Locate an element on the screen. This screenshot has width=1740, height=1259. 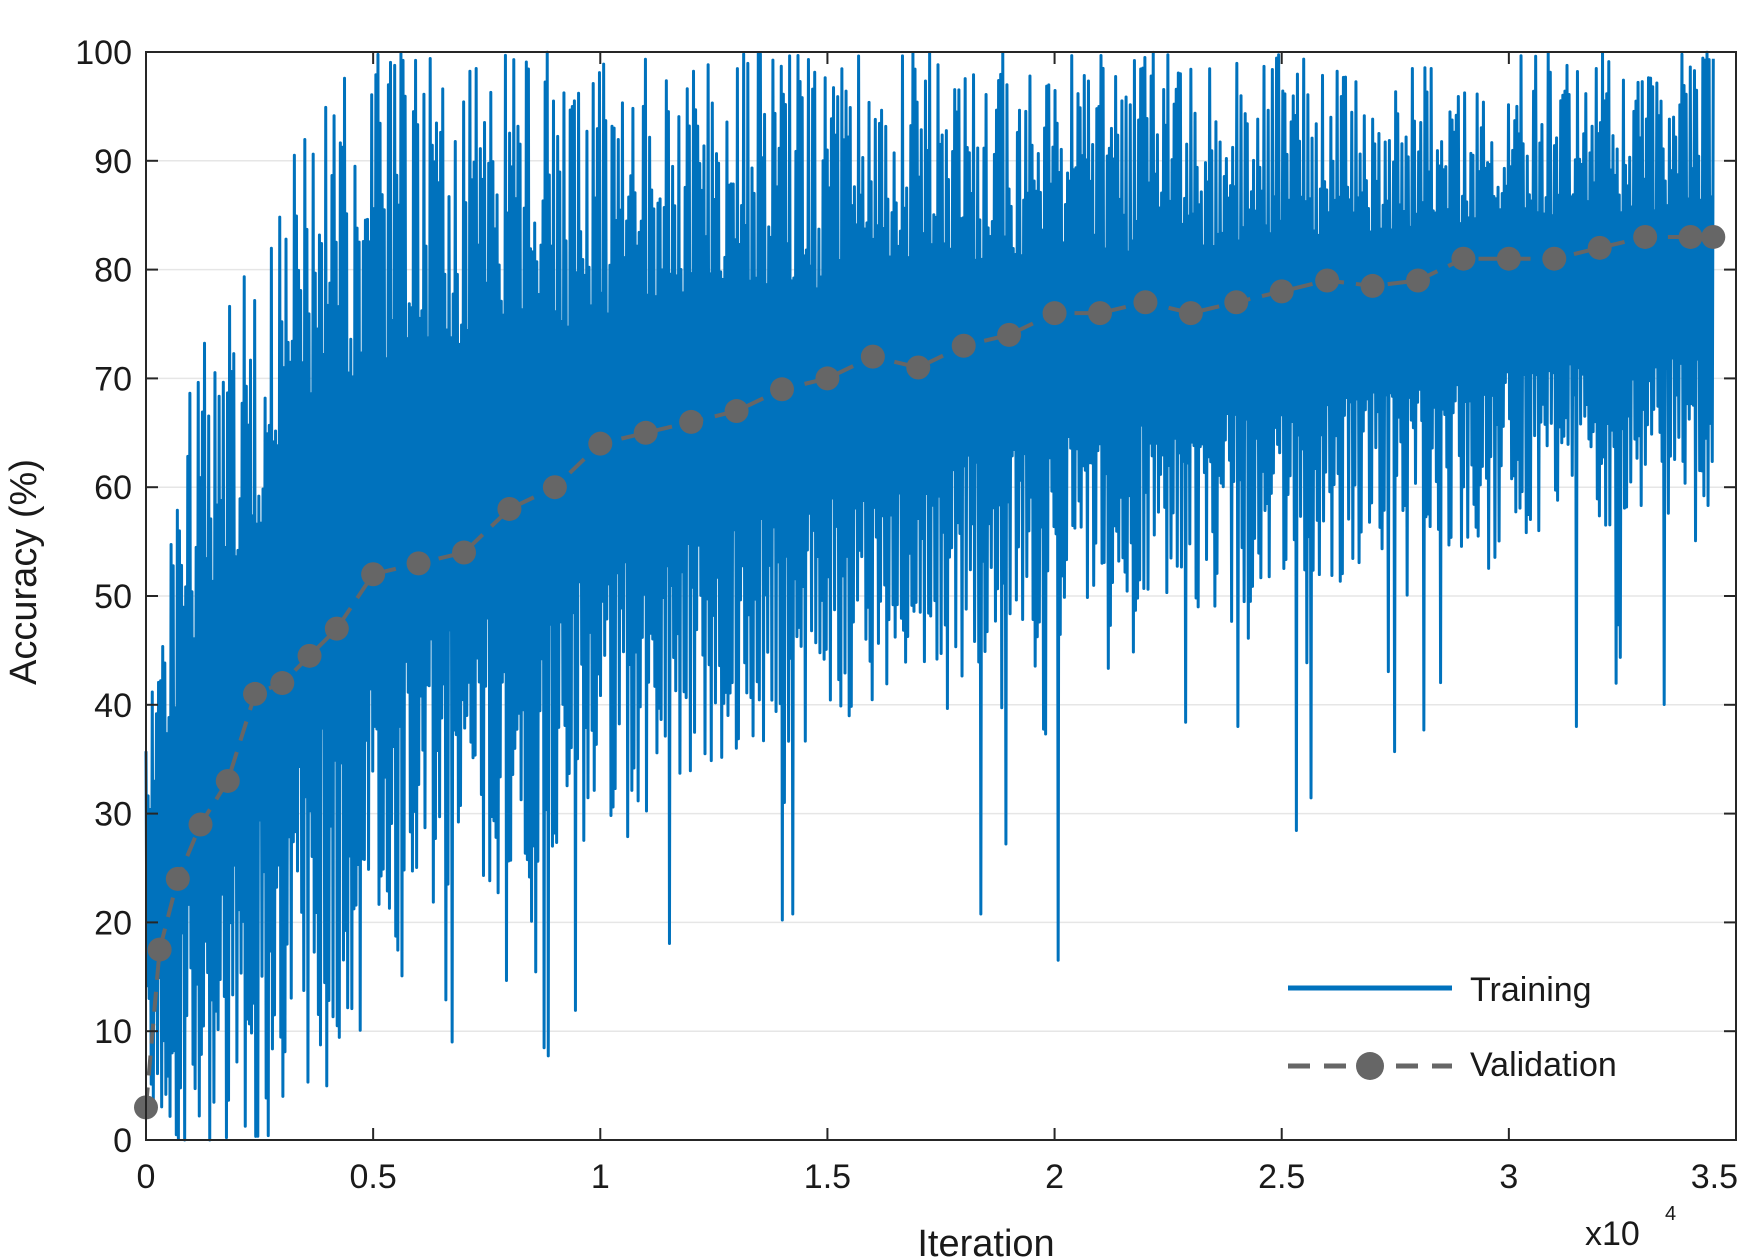
x-multiplier: x10 4 is located at coordinates (1630, 1228).